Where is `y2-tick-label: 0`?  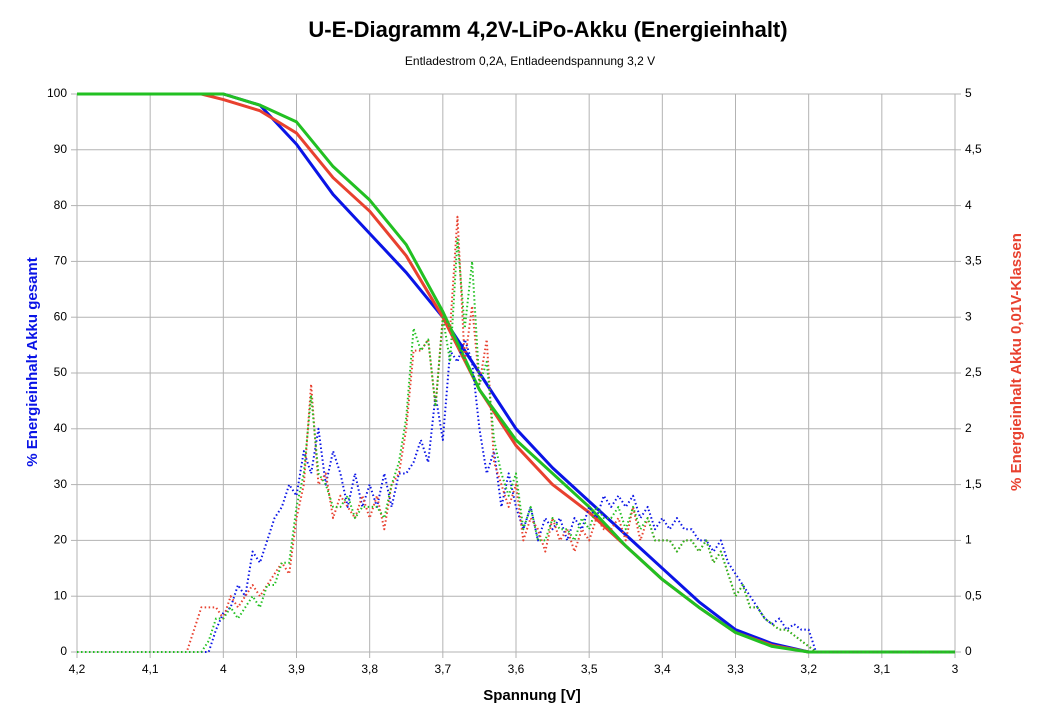 y2-tick-label: 0 is located at coordinates (968, 651).